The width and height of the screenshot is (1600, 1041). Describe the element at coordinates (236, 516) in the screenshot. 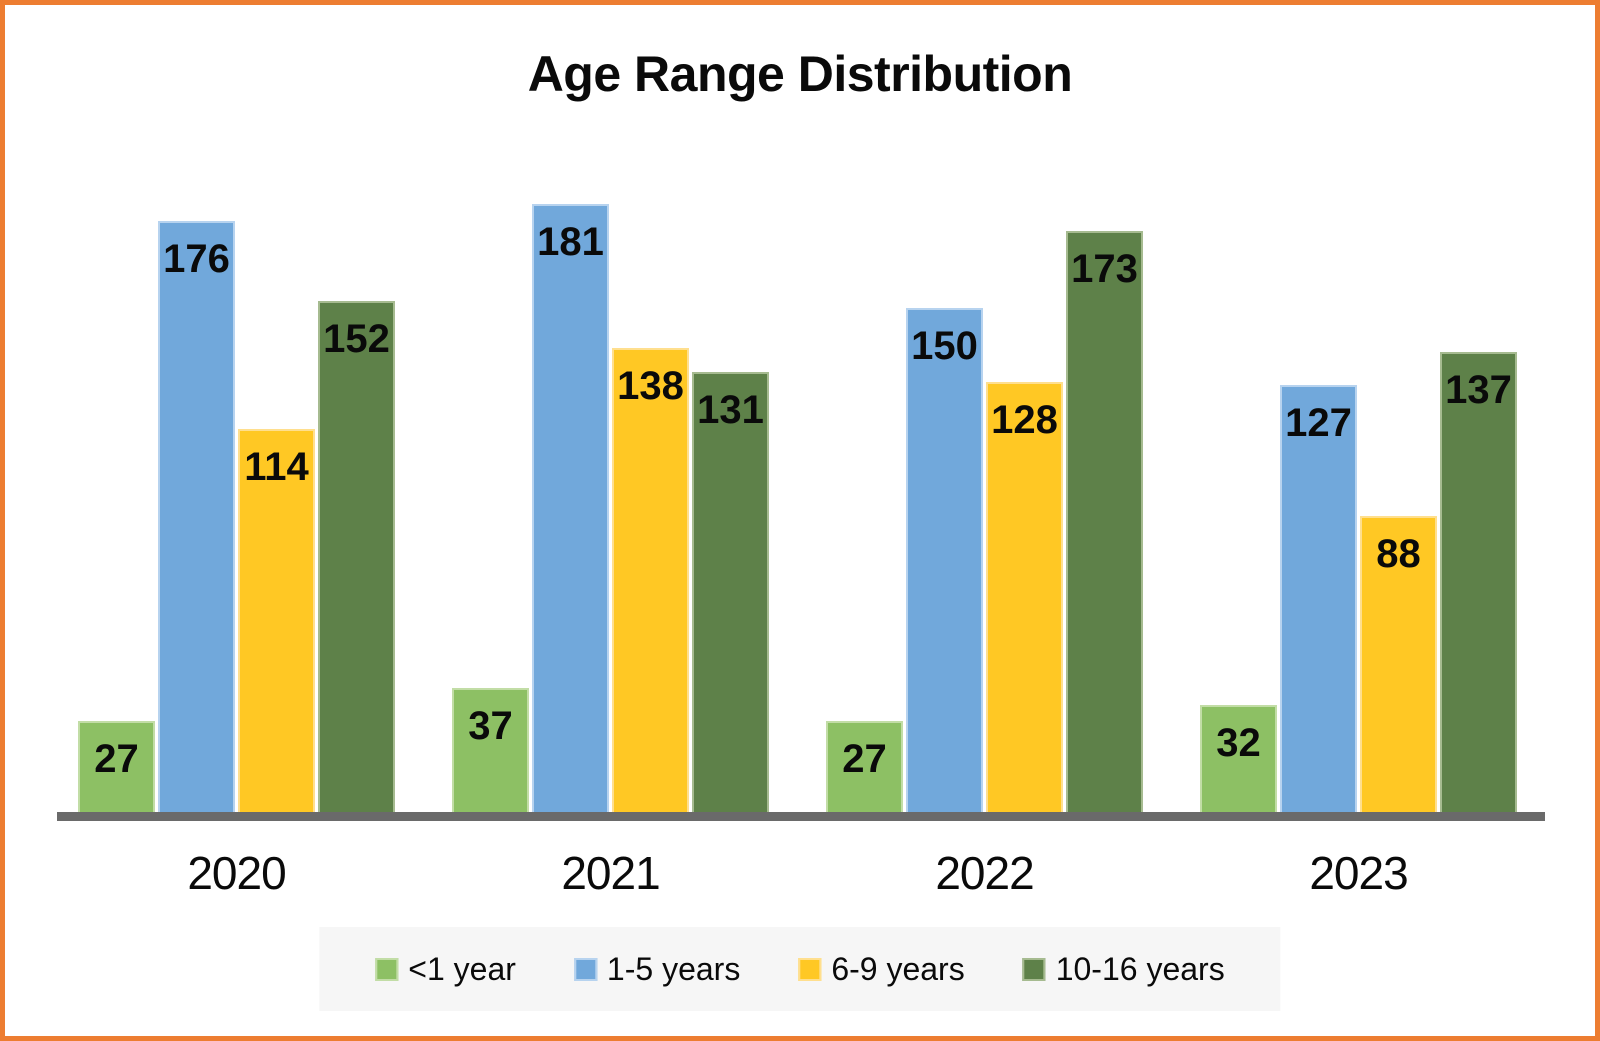

I see `bar-group-2020: 27 176 114 152` at that location.